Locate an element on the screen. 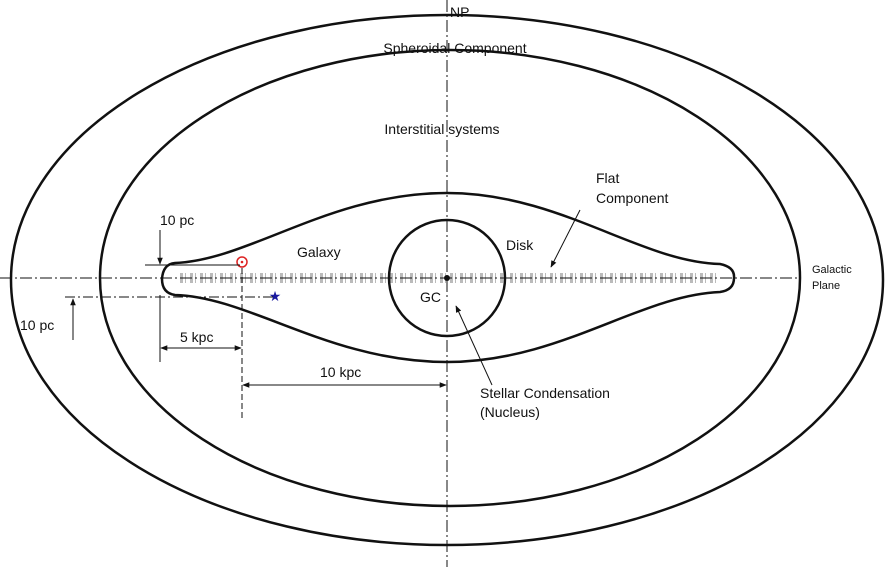  sun-symbol is located at coordinates (242, 262).